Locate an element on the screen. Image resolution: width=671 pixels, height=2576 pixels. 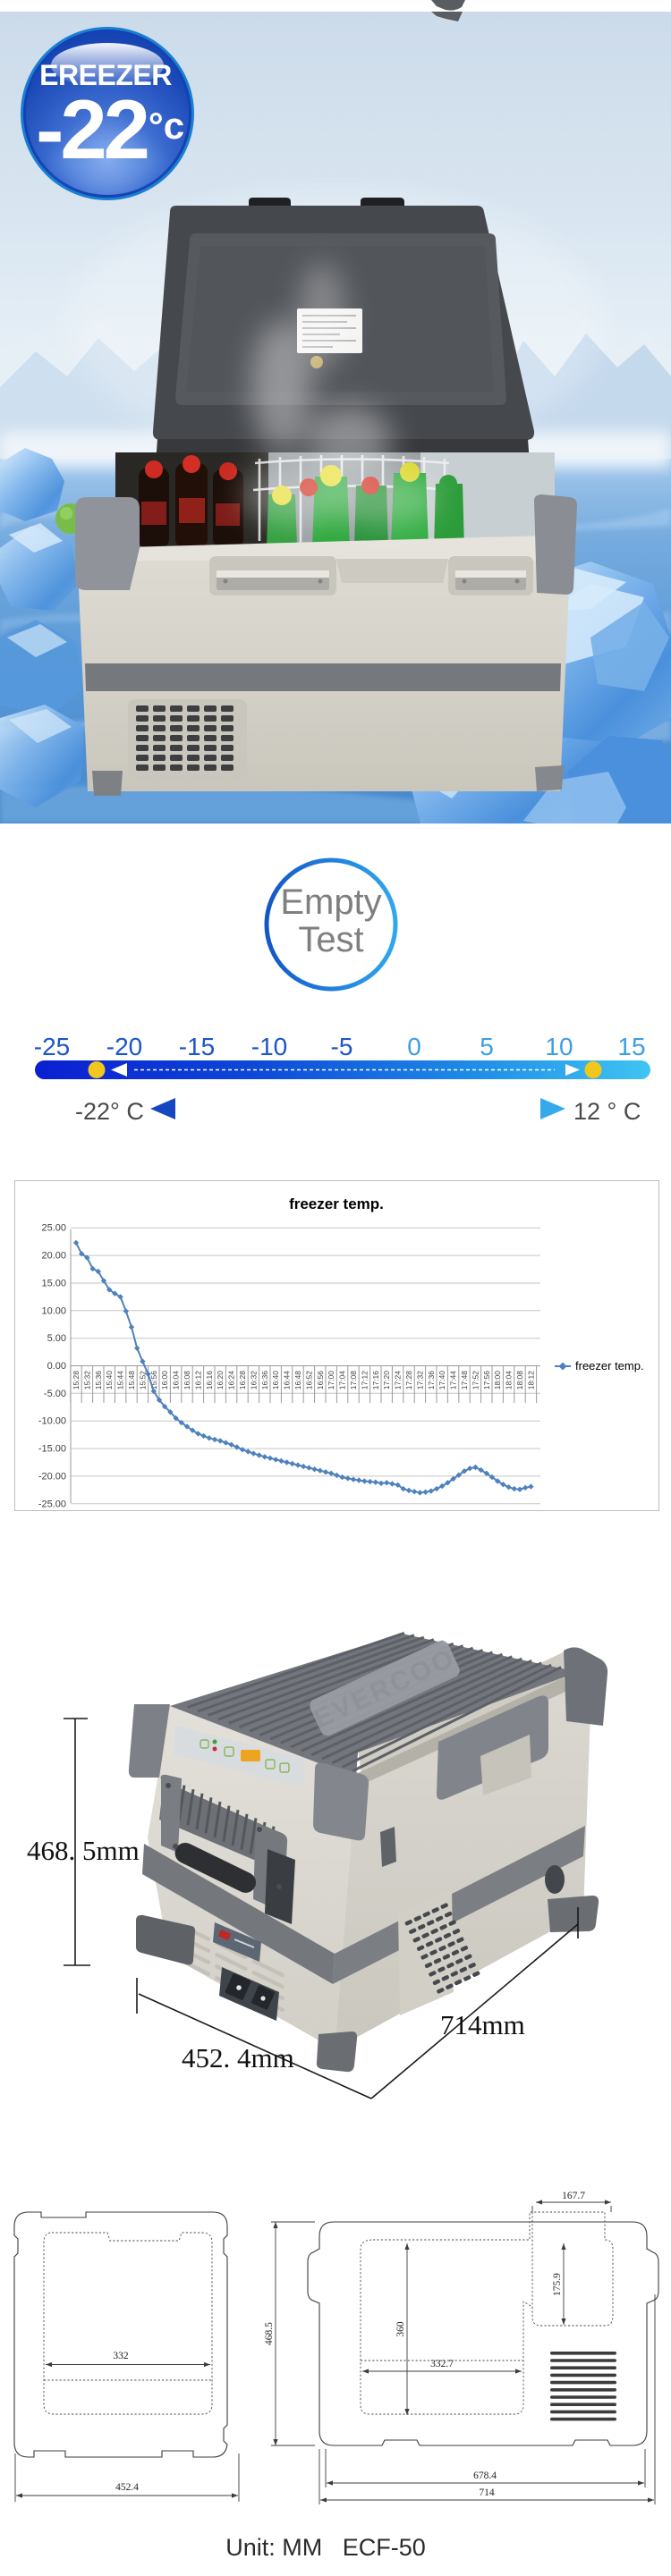
svg-text: 167.7 is located at coordinates (573, 2196).